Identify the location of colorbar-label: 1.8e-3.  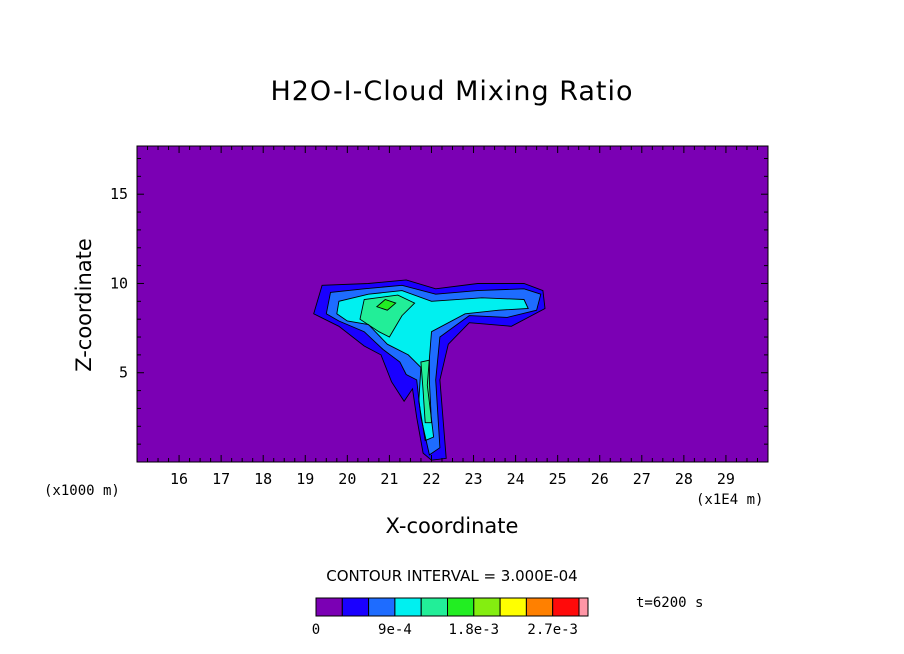
(474, 630).